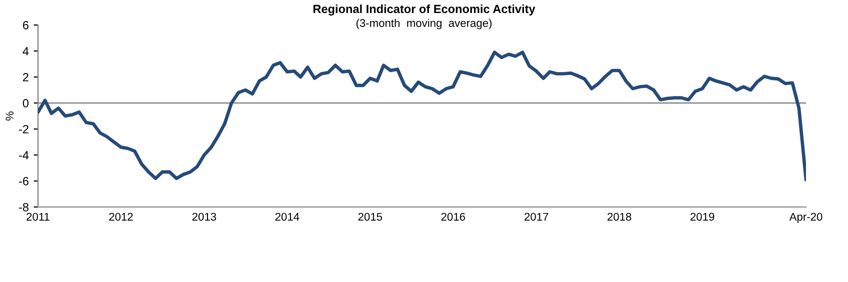 The height and width of the screenshot is (282, 848). Describe the element at coordinates (287, 216) in the screenshot. I see `x-tick-label: 2014` at that location.